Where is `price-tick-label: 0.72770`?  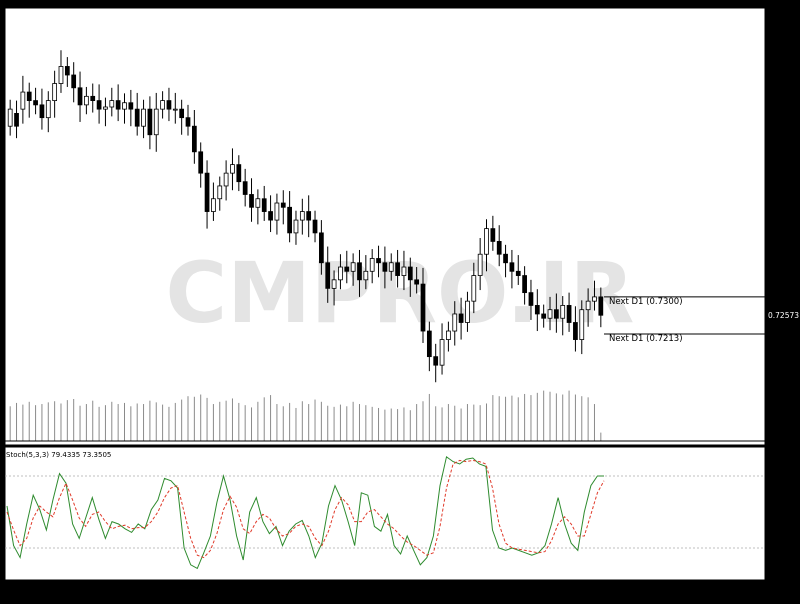 price-tick-label: 0.72770 is located at coordinates (784, 307).